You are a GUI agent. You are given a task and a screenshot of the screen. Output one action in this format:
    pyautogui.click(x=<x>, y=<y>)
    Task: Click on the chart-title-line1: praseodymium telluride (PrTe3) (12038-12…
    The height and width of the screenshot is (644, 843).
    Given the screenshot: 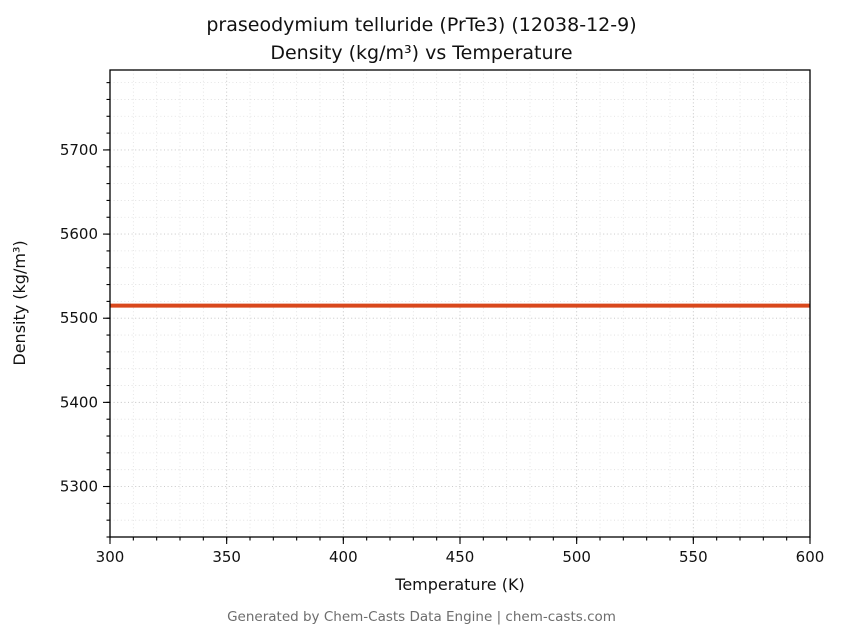 What is the action you would take?
    pyautogui.click(x=421, y=25)
    